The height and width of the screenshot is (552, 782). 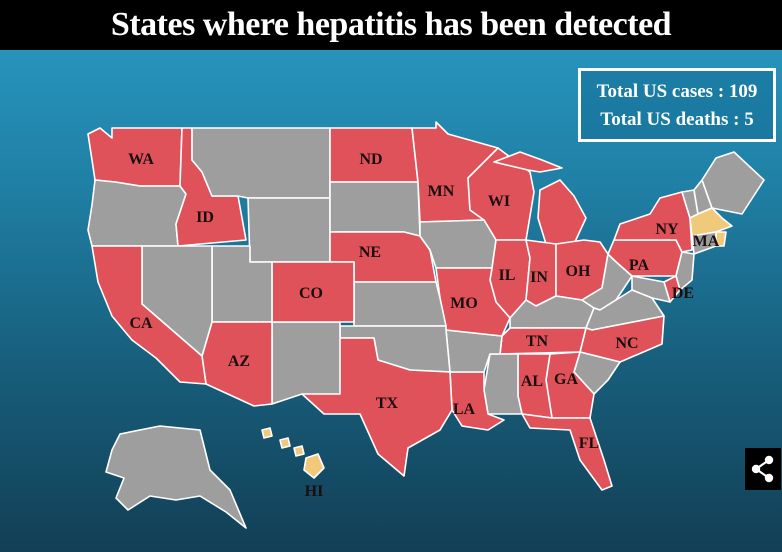 I want to click on state-nm, so click(x=306, y=363).